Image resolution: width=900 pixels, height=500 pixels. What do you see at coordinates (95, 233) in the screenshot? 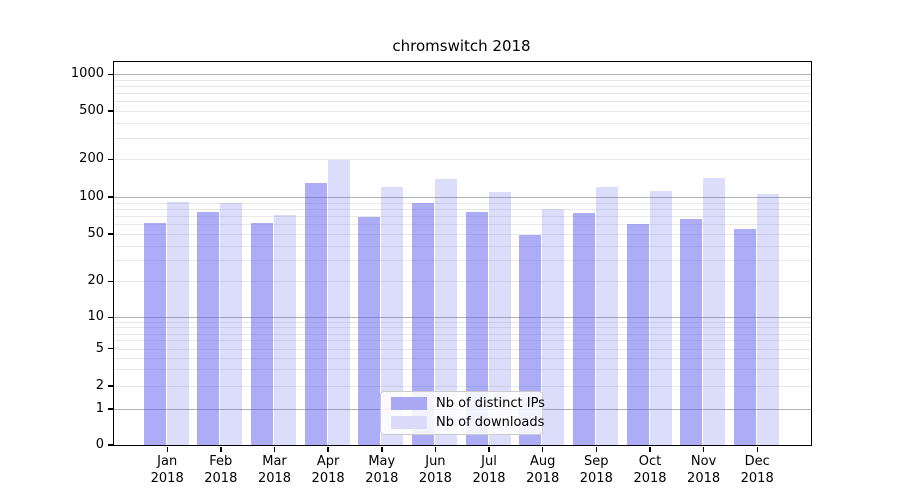
I see `y-tick-label: 50` at bounding box center [95, 233].